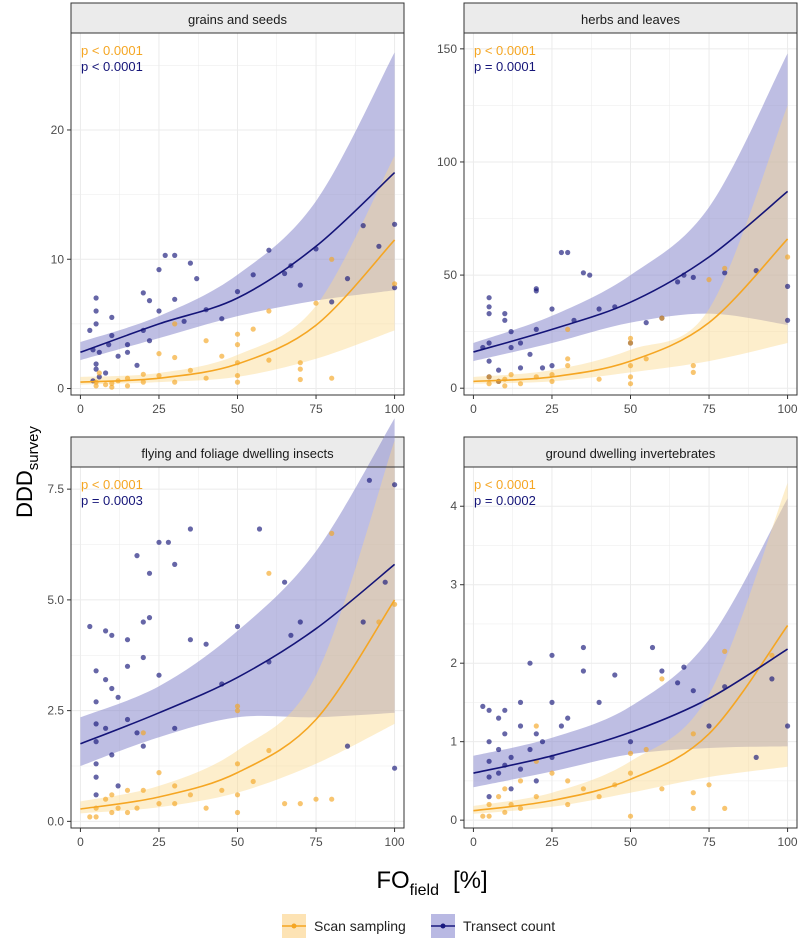  I want to click on x-axis-label: FOfield [%], so click(431, 883).